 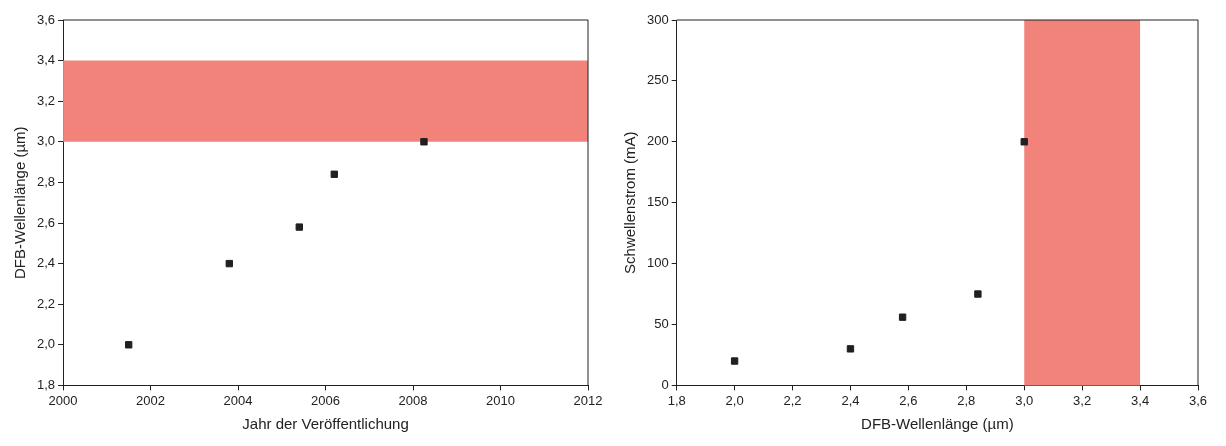 What do you see at coordinates (657, 141) in the screenshot?
I see `y-tick-label: 200` at bounding box center [657, 141].